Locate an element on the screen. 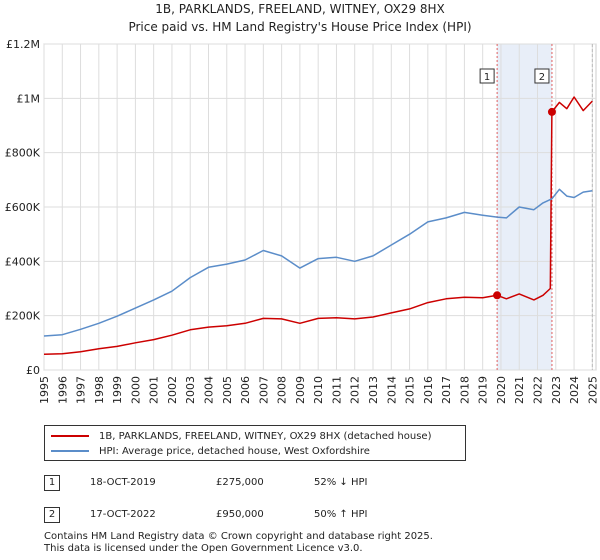  x-tick-label: 2019 is located at coordinates (483, 390).